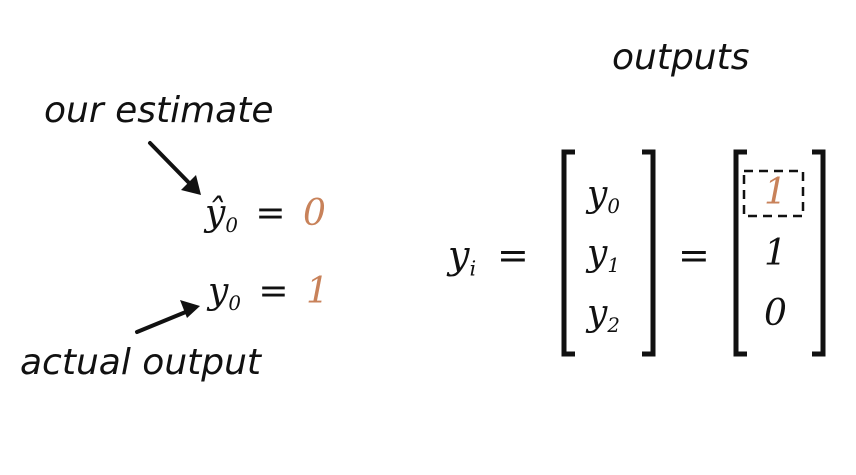 The image size is (856, 475). I want to click on vector-equals: =, so click(694, 255).